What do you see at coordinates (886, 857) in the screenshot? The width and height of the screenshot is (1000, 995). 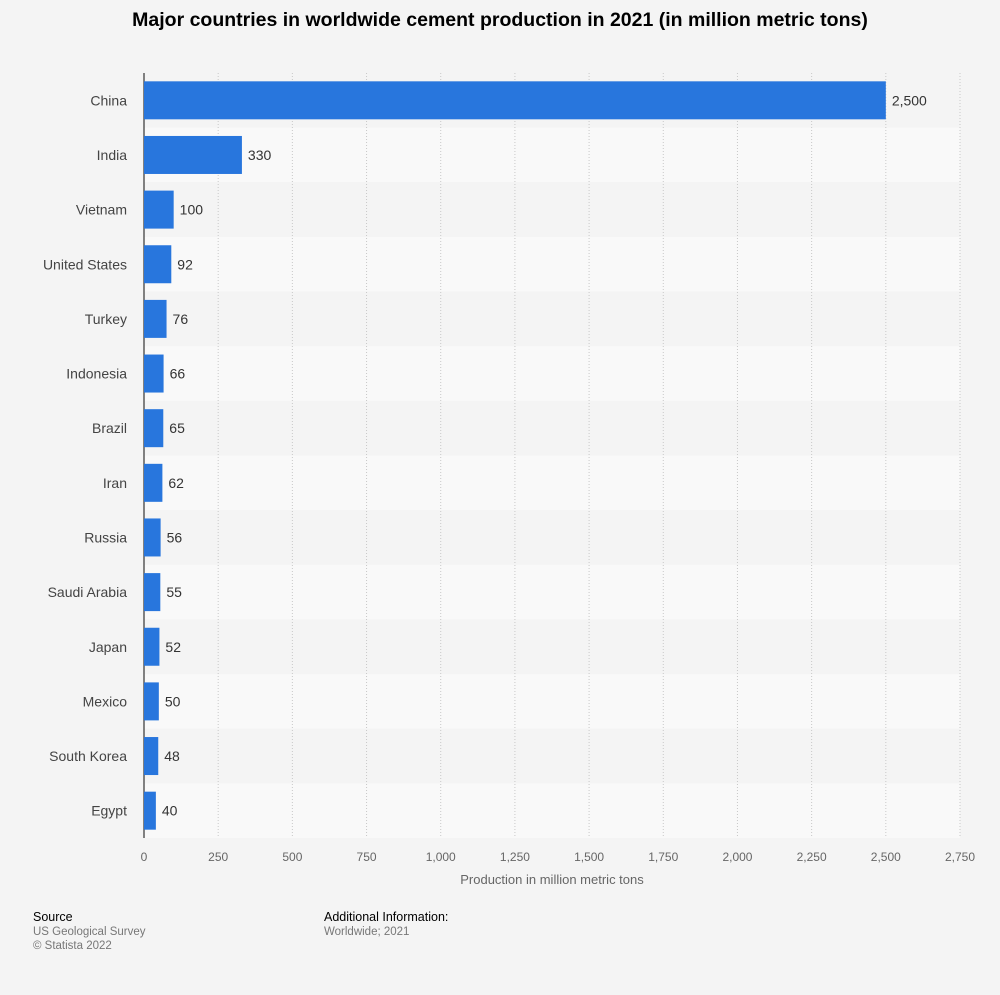 I see `x-tick-label: 2,500` at bounding box center [886, 857].